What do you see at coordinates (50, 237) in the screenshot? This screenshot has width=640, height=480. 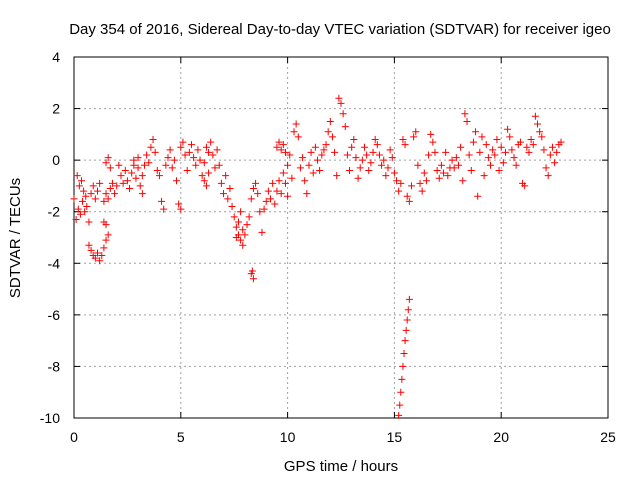 I see `y-tick-labels: -10 -8 -6 -4 -2 0 2 4` at bounding box center [50, 237].